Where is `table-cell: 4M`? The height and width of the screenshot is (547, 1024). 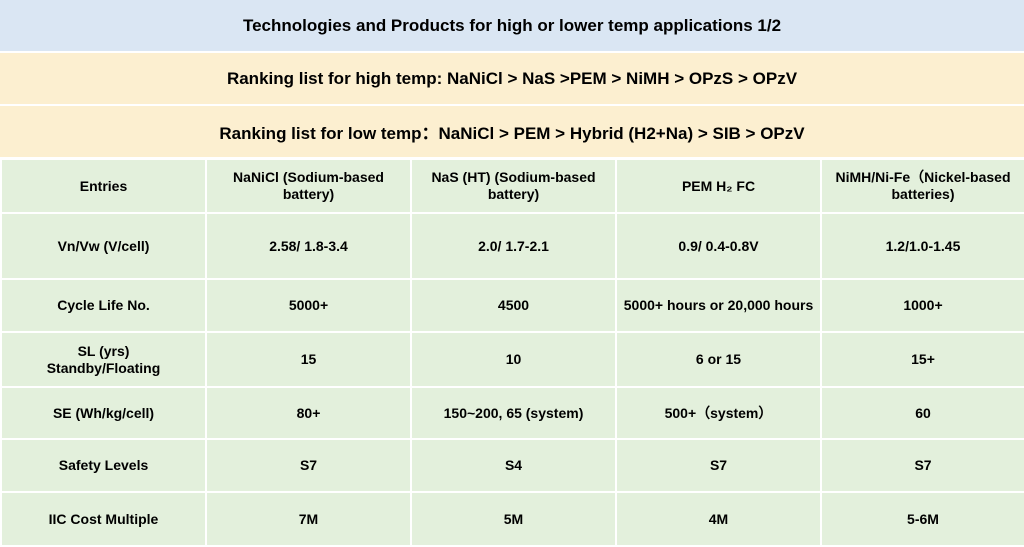
table-cell: 4M is located at coordinates (718, 519).